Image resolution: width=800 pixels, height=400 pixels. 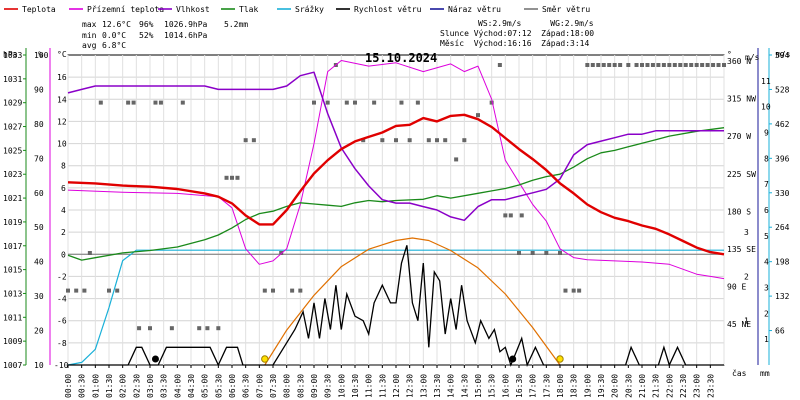 I want to click on stat-avg-temp: 6.8°C, so click(x=114, y=45).